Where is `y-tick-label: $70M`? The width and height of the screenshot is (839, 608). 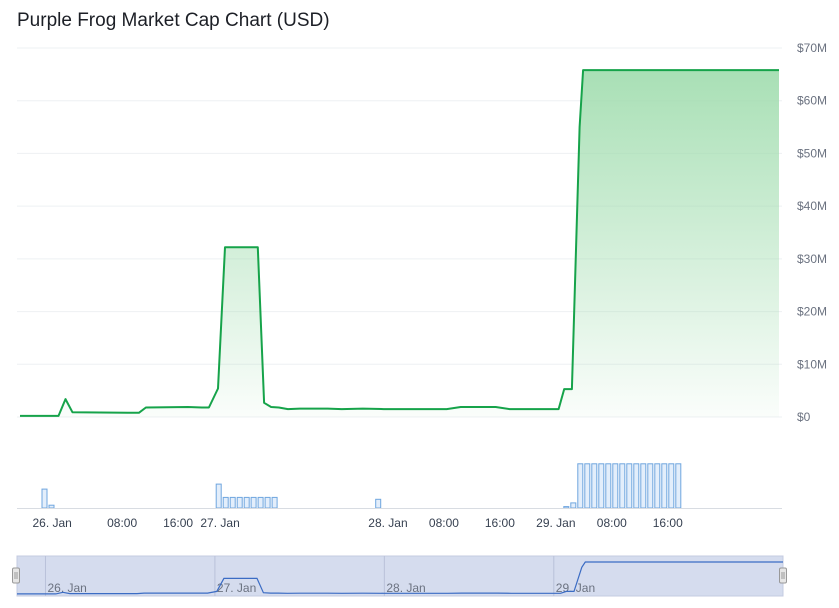
y-tick-label: $70M is located at coordinates (812, 48).